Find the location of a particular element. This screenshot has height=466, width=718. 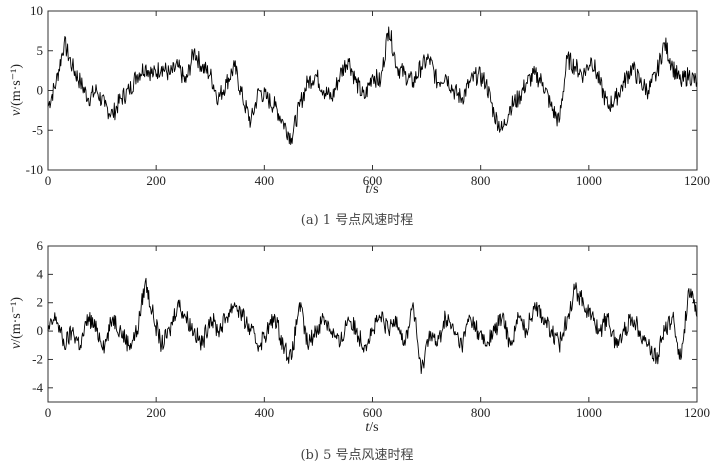

x-axis-unit-a: /s is located at coordinates (373, 189).